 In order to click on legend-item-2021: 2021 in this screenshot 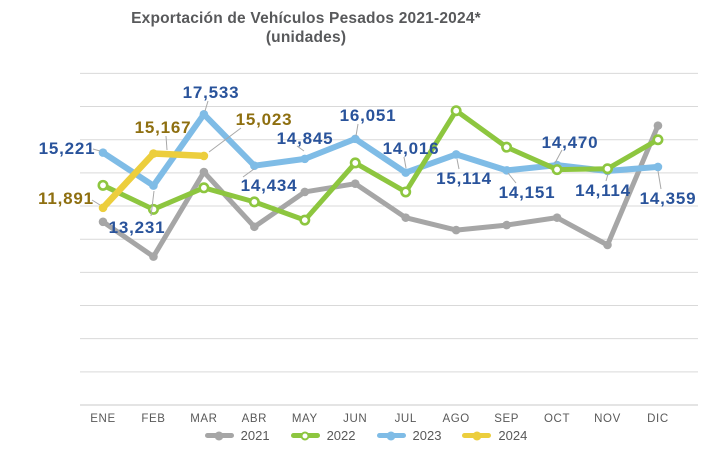, I will do `click(237, 435)`.